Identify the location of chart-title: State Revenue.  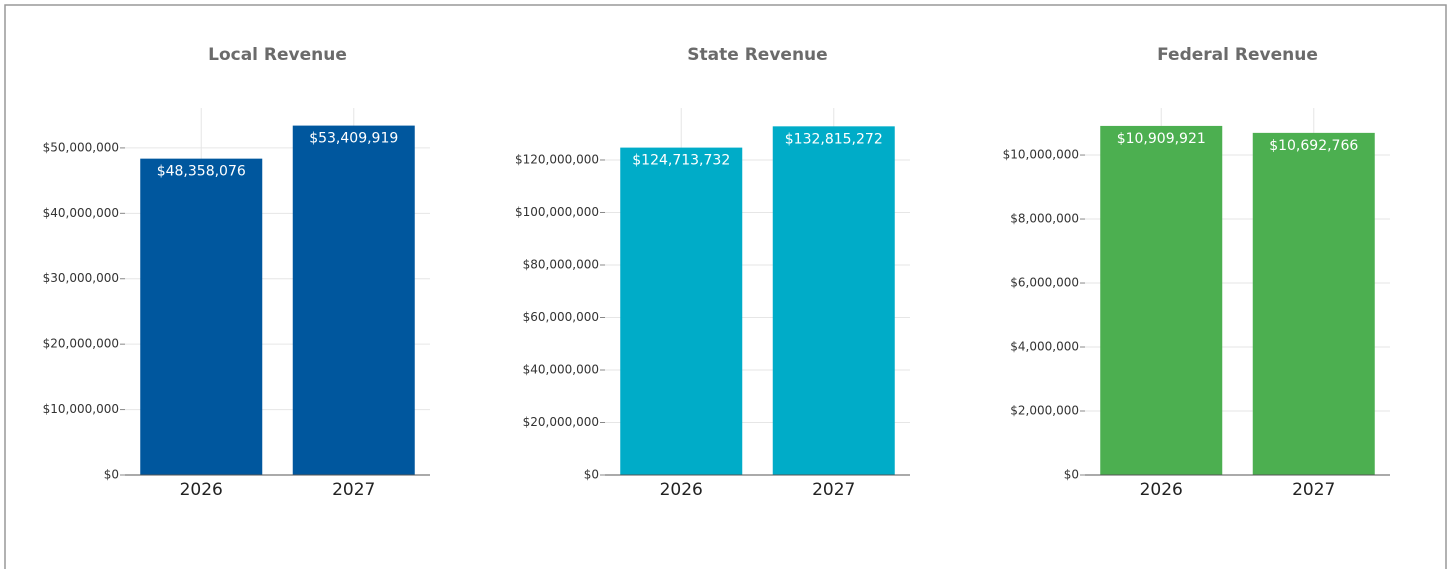
(757, 55).